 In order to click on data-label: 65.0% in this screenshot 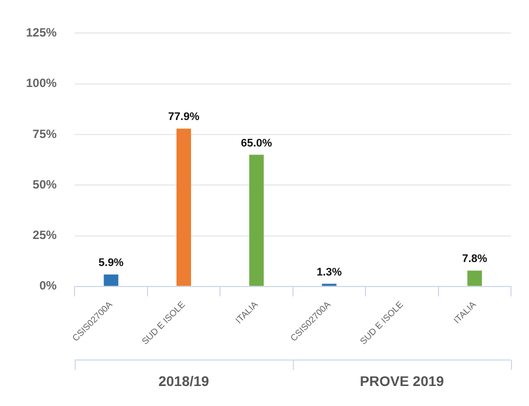, I will do `click(256, 143)`.